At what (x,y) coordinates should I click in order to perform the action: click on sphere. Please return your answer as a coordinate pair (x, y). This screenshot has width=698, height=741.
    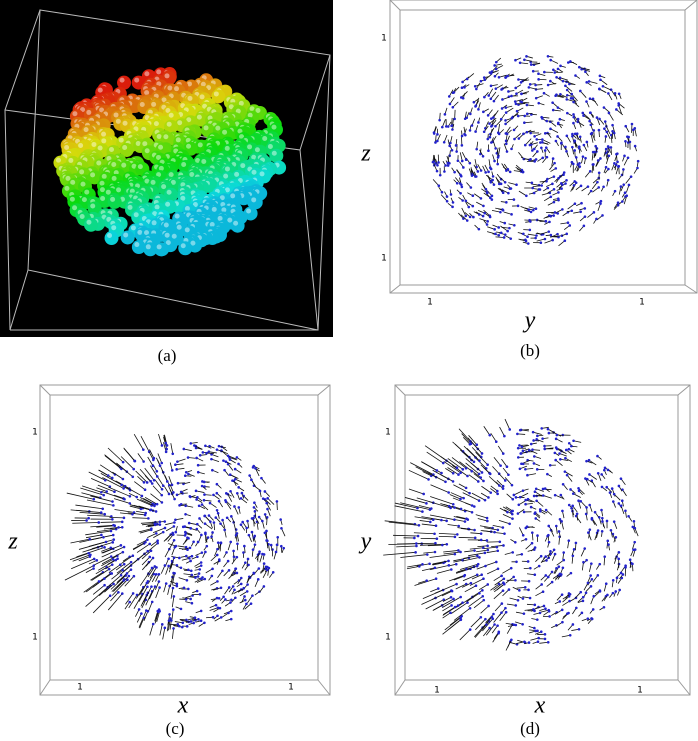
    Looking at the image, I should click on (124, 82).